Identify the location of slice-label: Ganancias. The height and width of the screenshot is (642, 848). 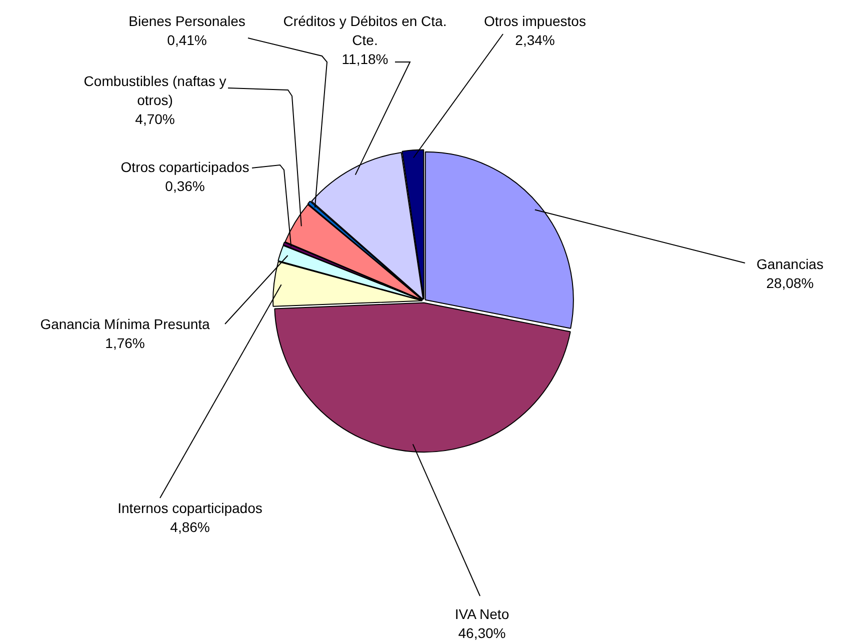
(790, 264).